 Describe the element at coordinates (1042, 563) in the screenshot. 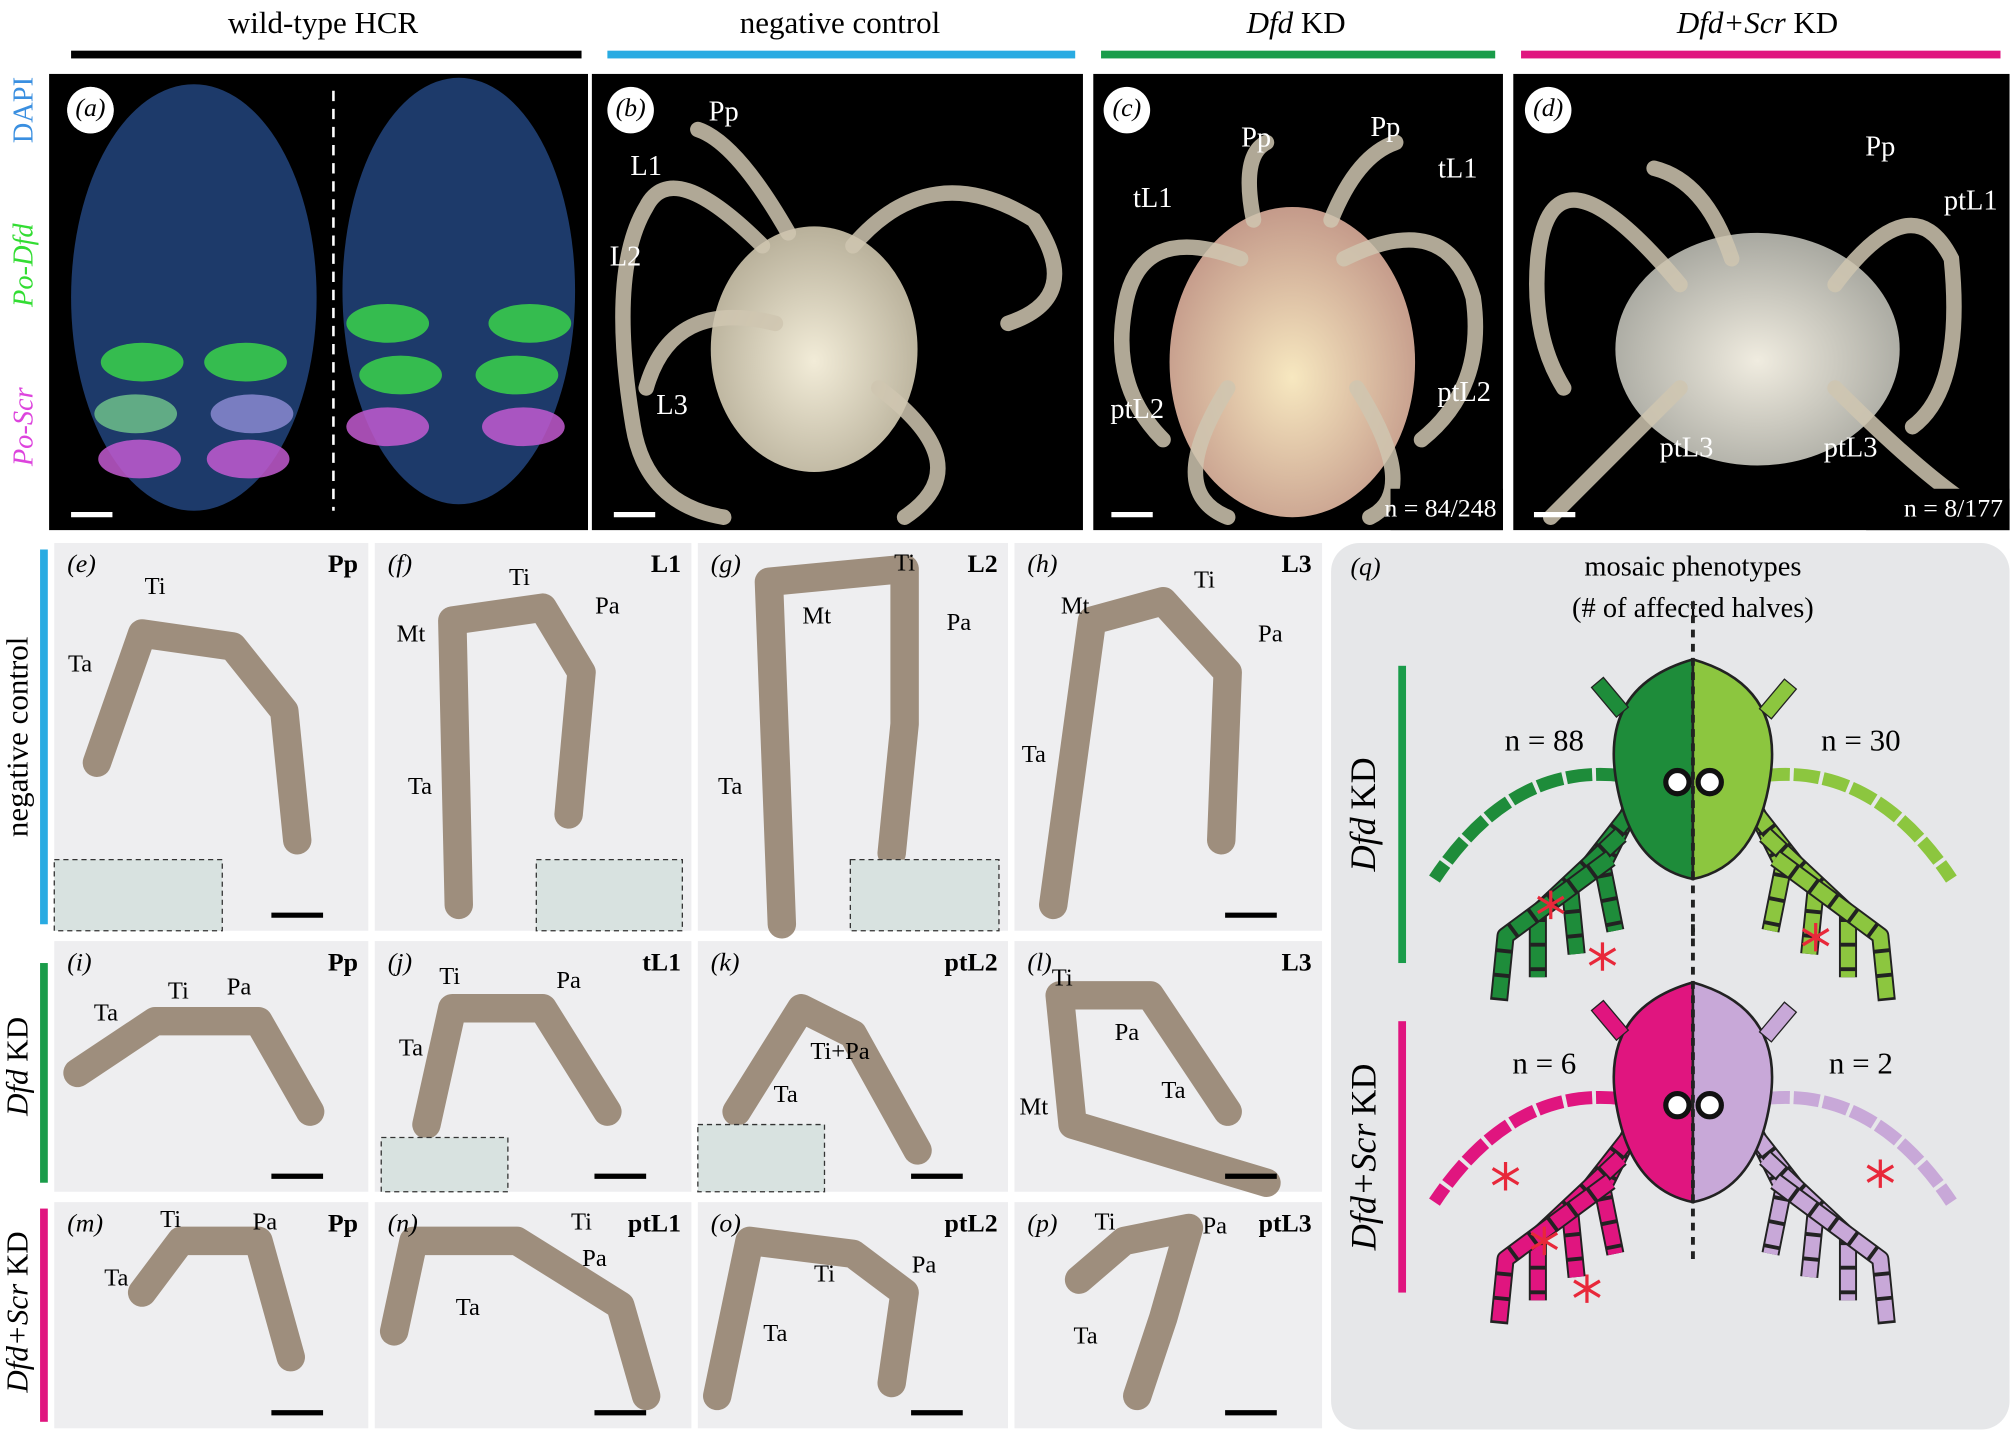

I see `panel-label: (h)` at that location.